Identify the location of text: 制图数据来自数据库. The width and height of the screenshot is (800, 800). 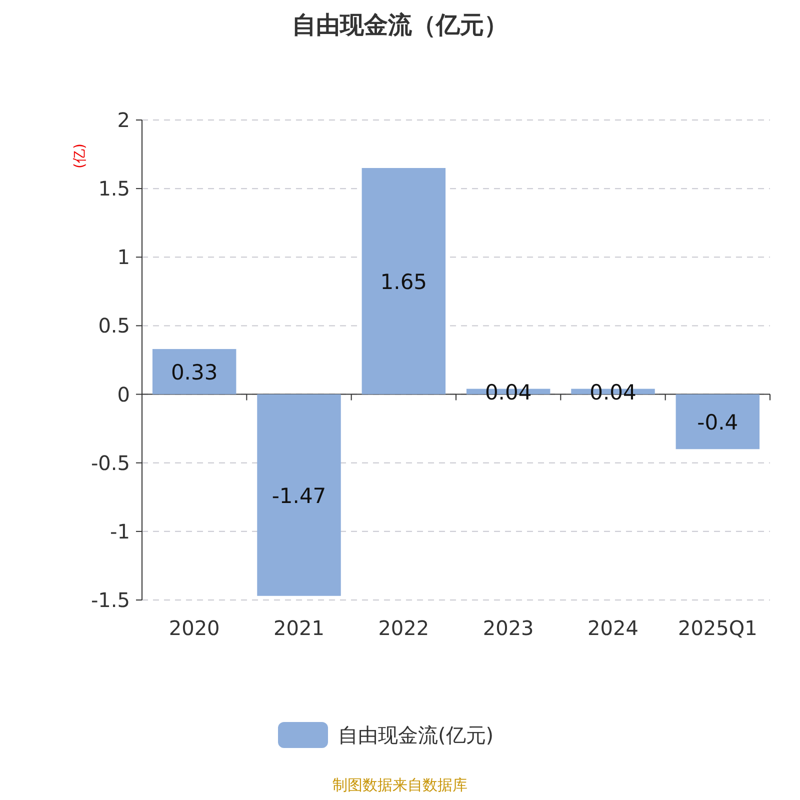
(400, 785).